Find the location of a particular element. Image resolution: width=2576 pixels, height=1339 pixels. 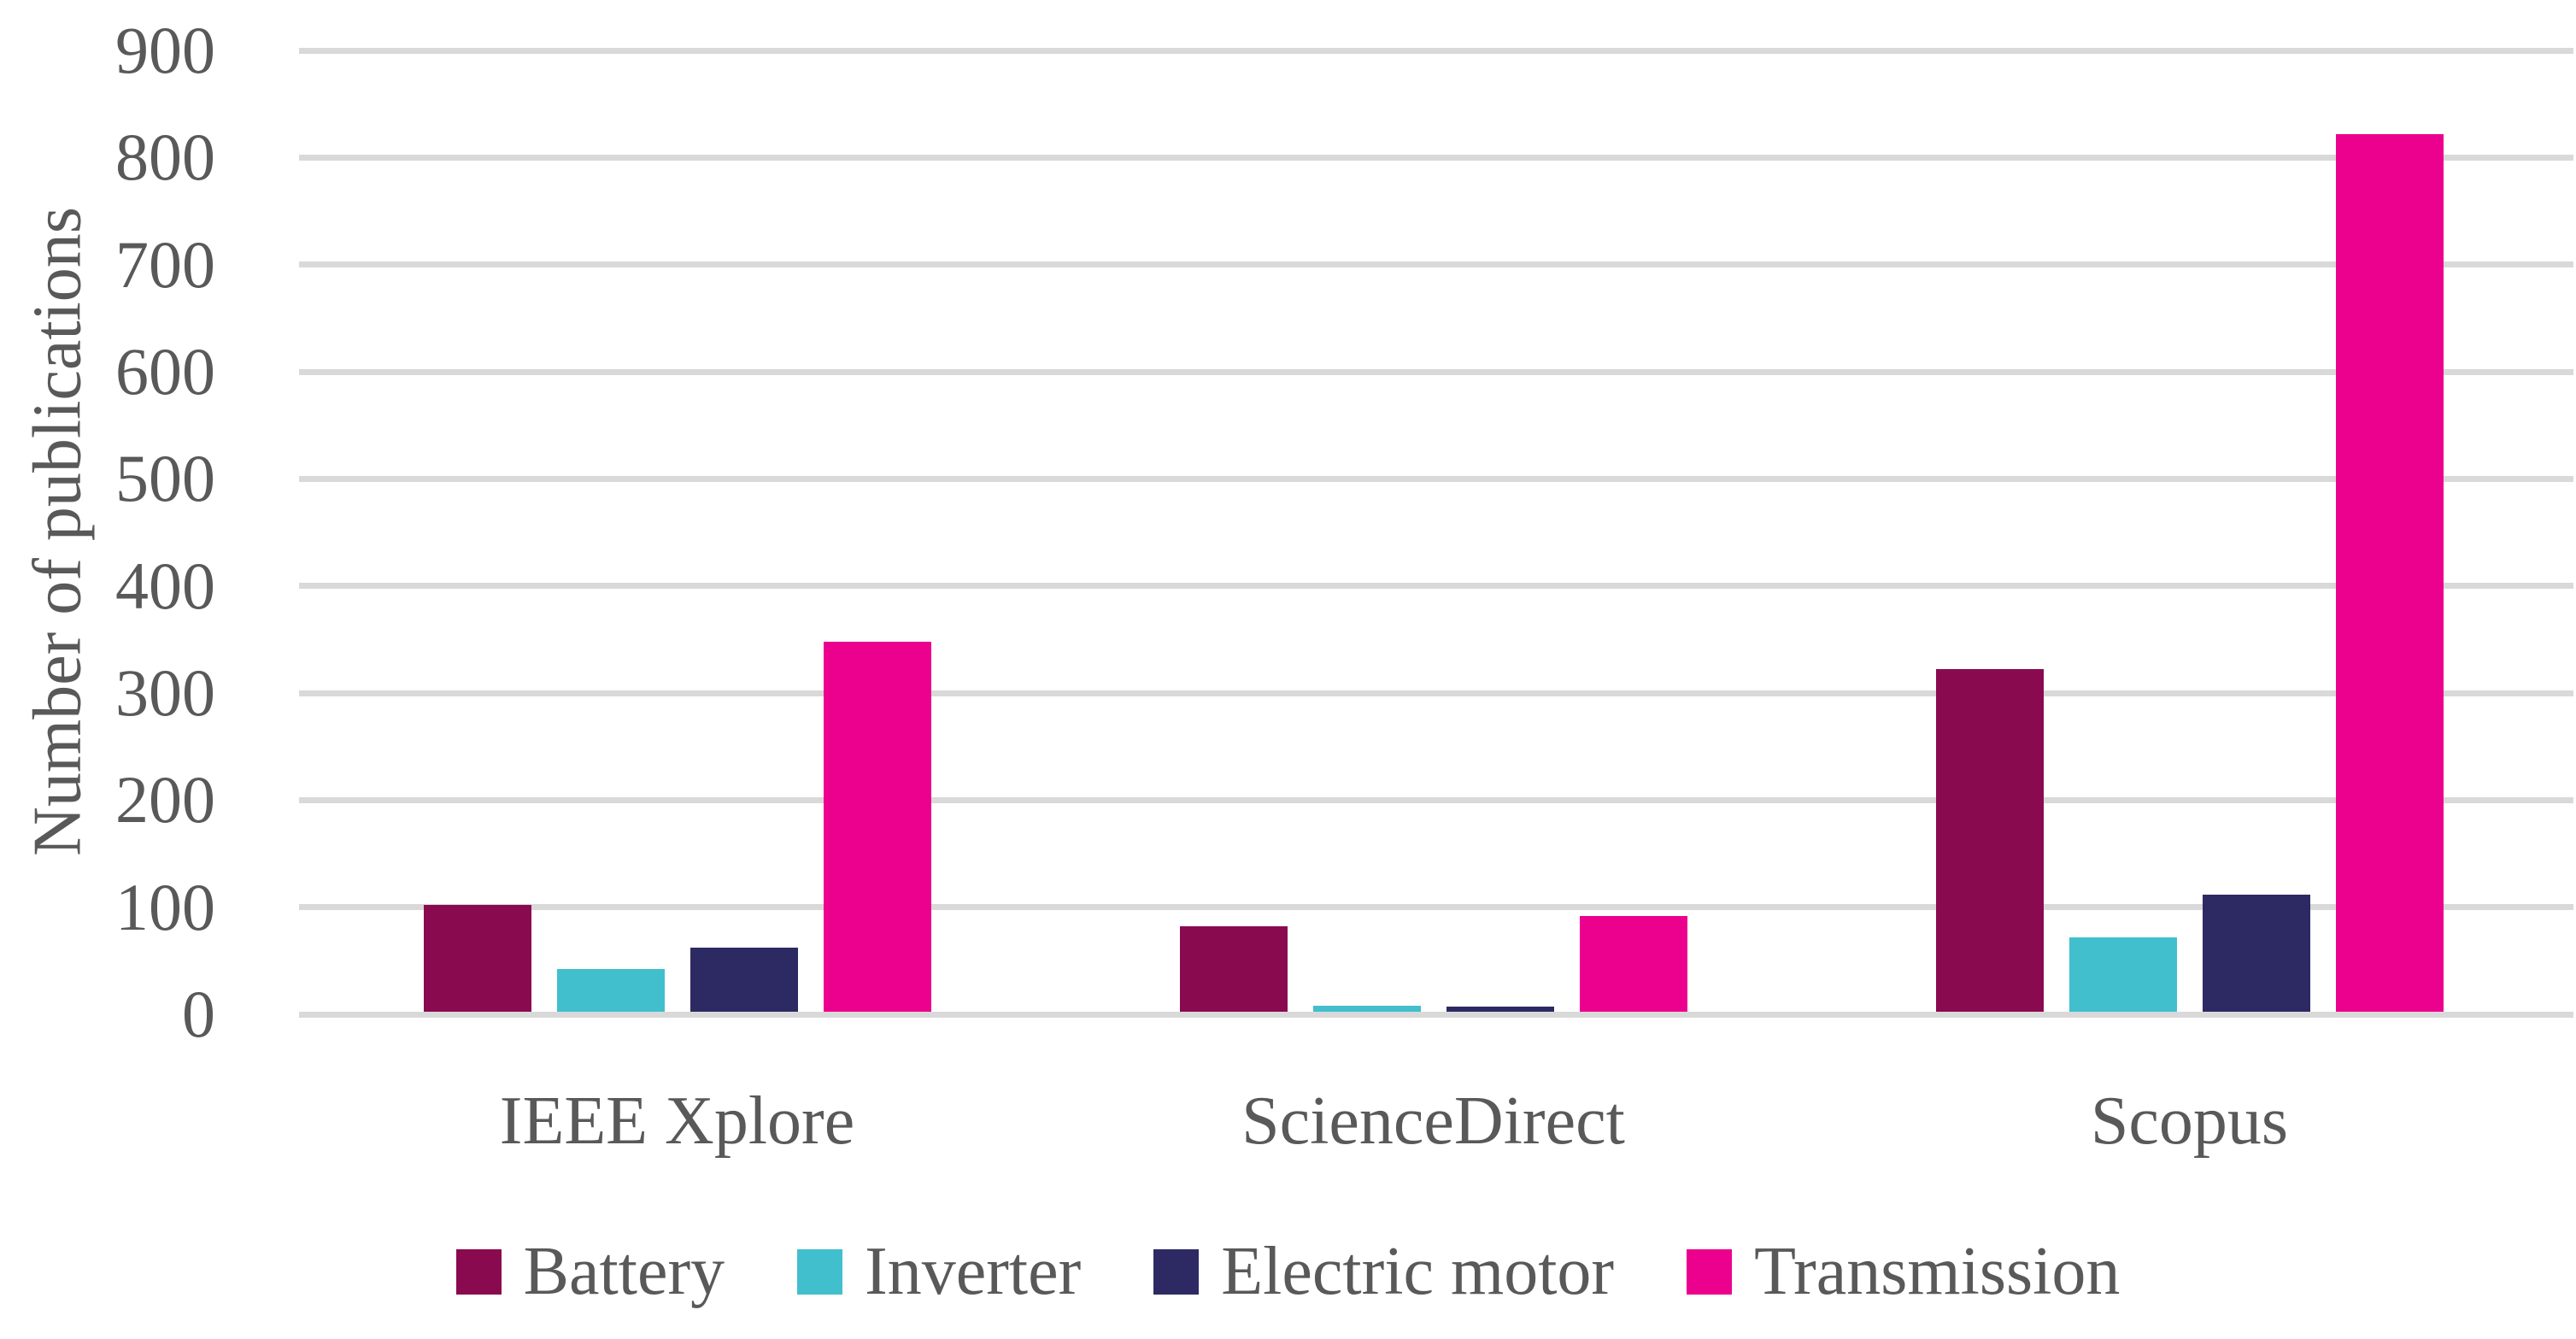

bar-electric-motor-scopus is located at coordinates (2256, 953).